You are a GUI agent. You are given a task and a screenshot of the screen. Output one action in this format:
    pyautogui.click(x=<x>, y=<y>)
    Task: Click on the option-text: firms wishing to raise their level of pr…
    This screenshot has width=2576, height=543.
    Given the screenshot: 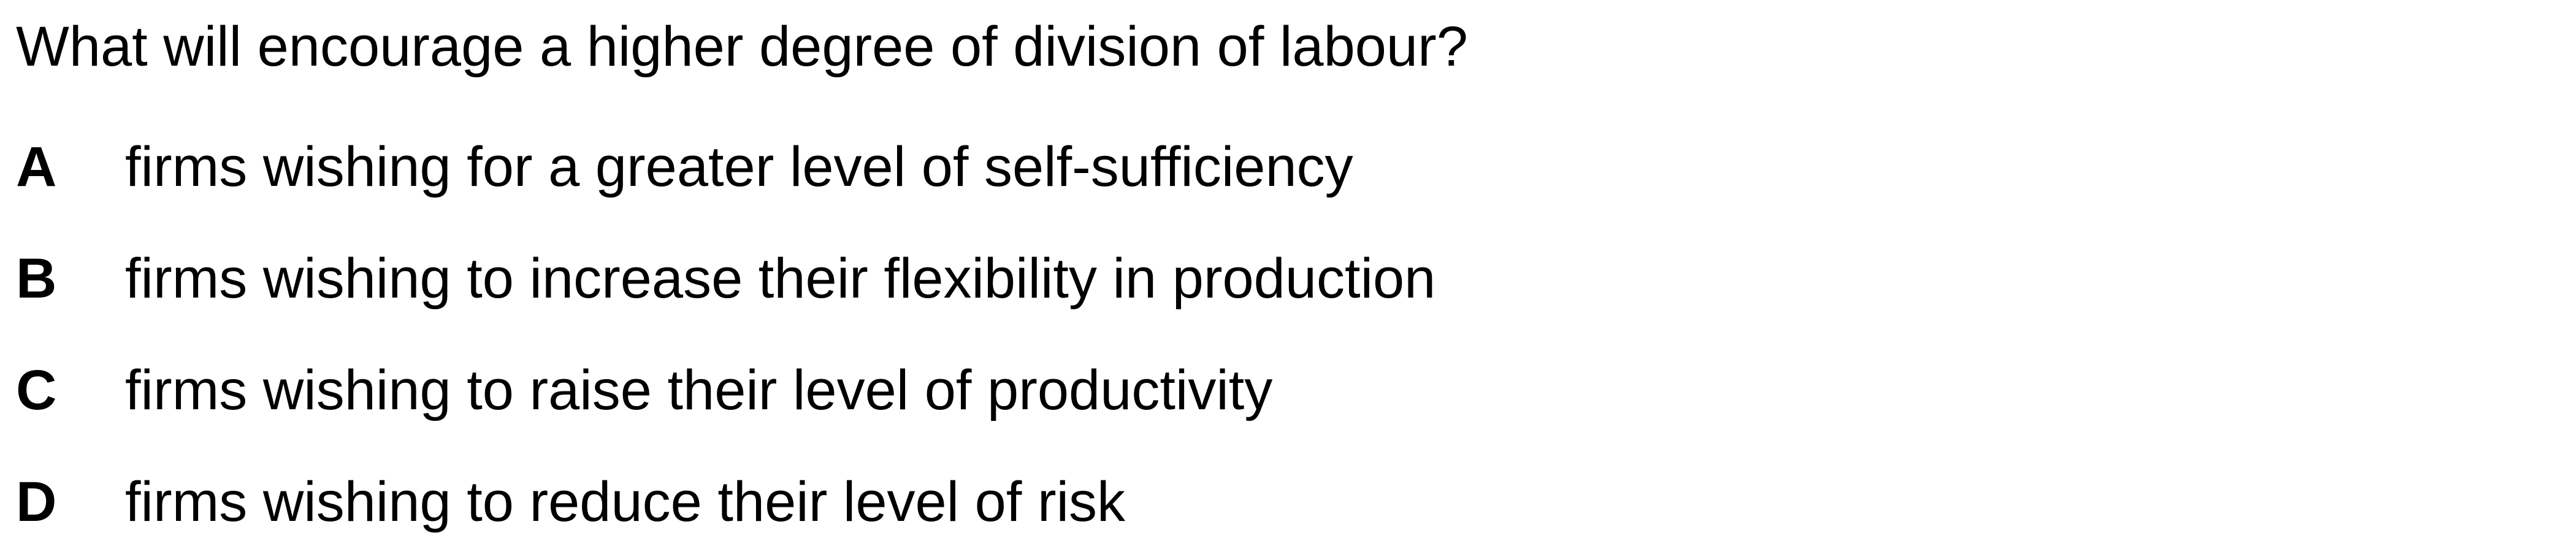 What is the action you would take?
    pyautogui.click(x=699, y=390)
    